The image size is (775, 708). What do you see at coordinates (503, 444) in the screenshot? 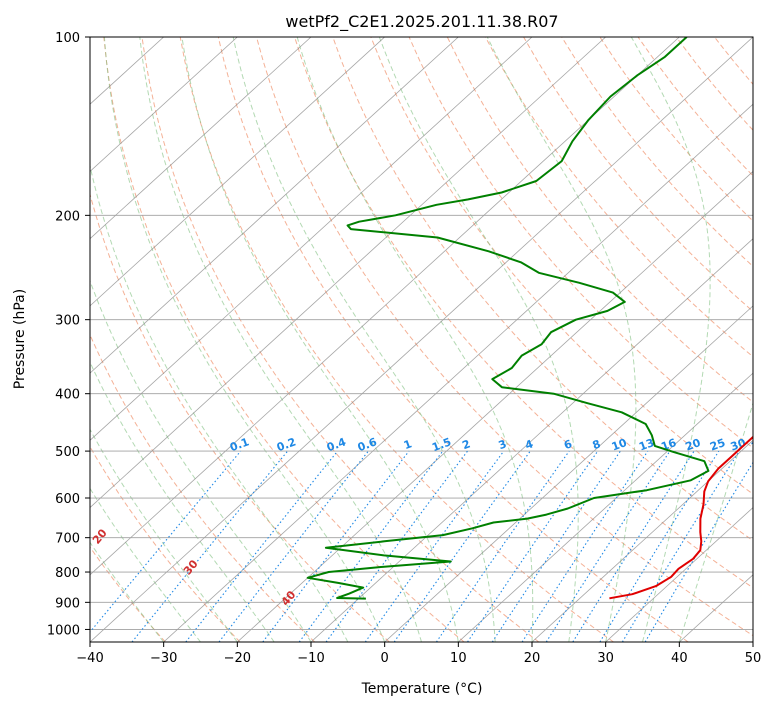
I see `mixing-ratio-label: 3` at bounding box center [503, 444].